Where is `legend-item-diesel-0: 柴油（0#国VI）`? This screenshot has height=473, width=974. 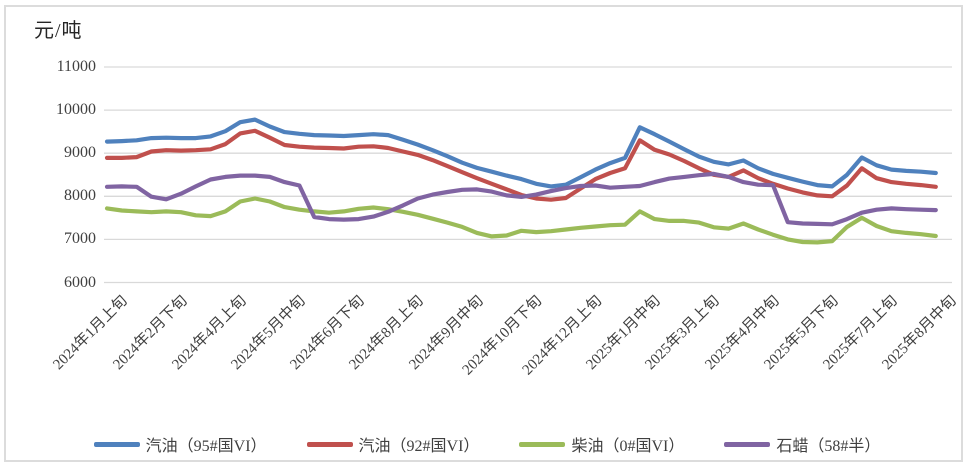 legend-item-diesel-0: 柴油（0#国VI） is located at coordinates (601, 444).